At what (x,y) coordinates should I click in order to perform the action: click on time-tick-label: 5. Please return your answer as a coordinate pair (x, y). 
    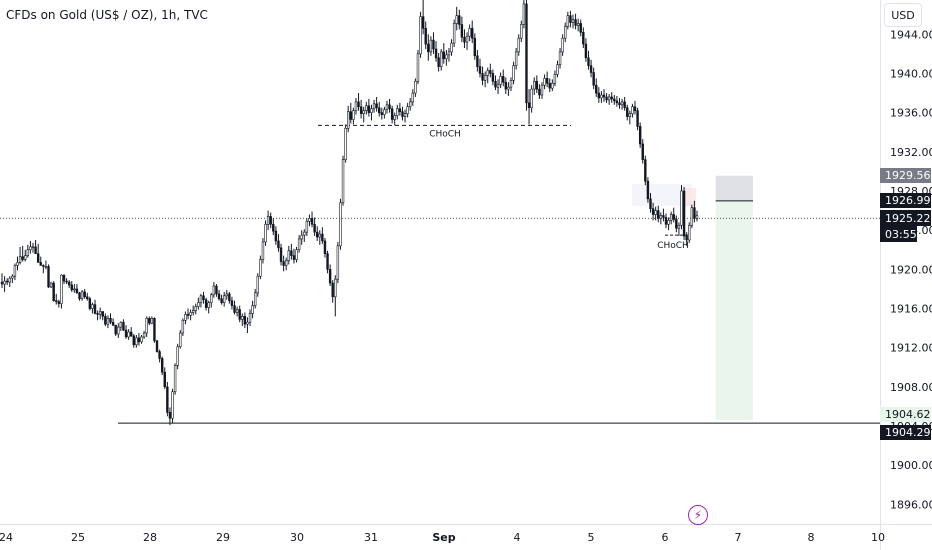
    Looking at the image, I should click on (591, 537).